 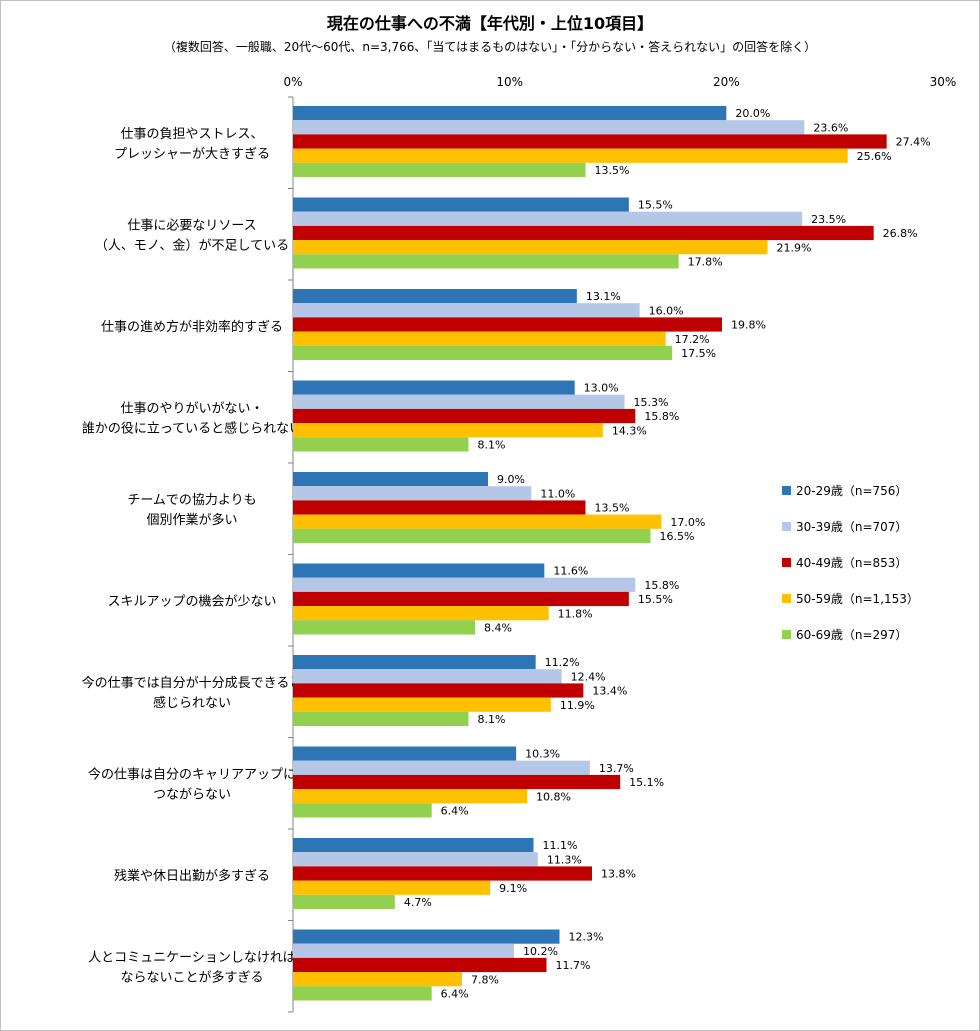 I want to click on data-label: 15.5%, so click(x=655, y=205).